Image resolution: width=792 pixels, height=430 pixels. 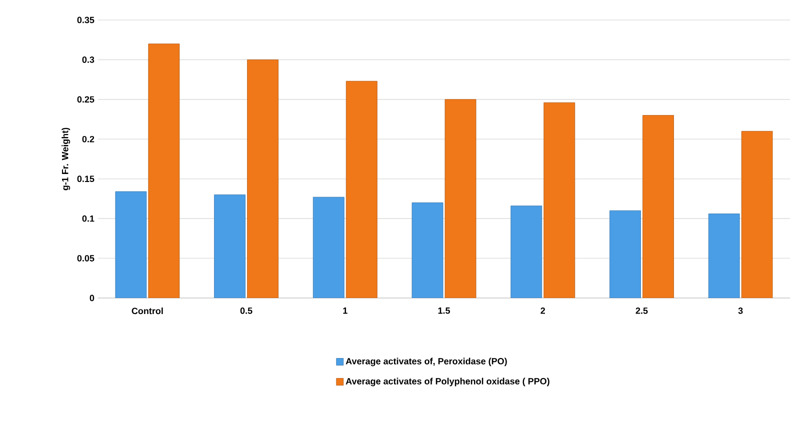 I want to click on x-tick-label: 2.5, so click(x=642, y=311).